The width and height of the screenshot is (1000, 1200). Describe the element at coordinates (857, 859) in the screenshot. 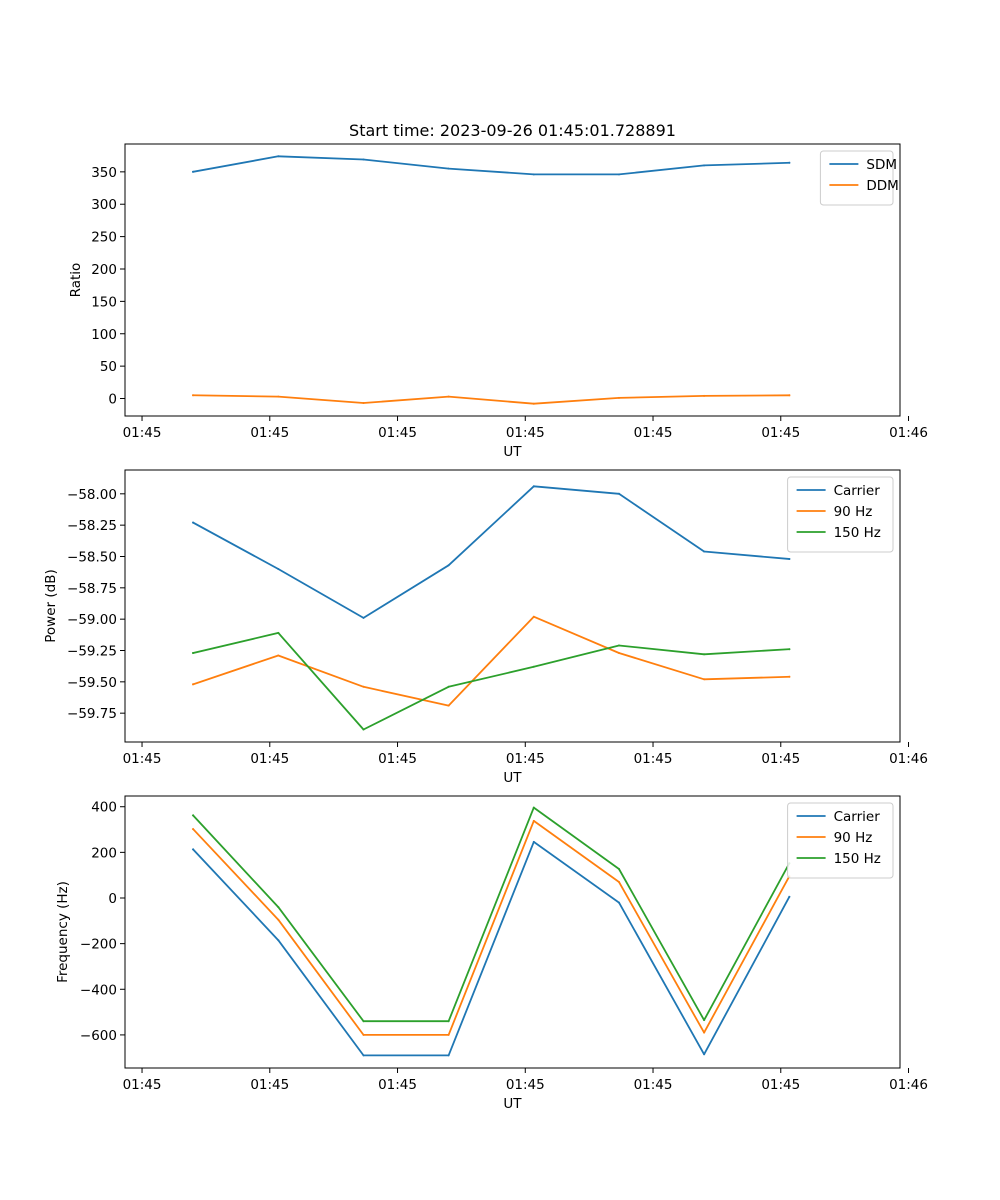

I see `legend-label: 150 Hz` at that location.